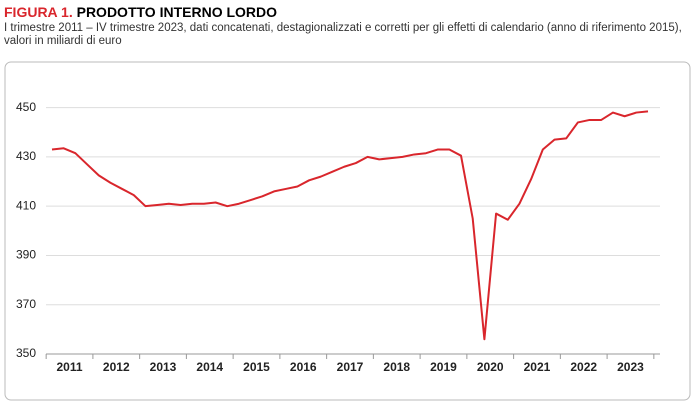 The image size is (696, 406). Describe the element at coordinates (70, 367) in the screenshot. I see `x-tick-label: 2011` at that location.